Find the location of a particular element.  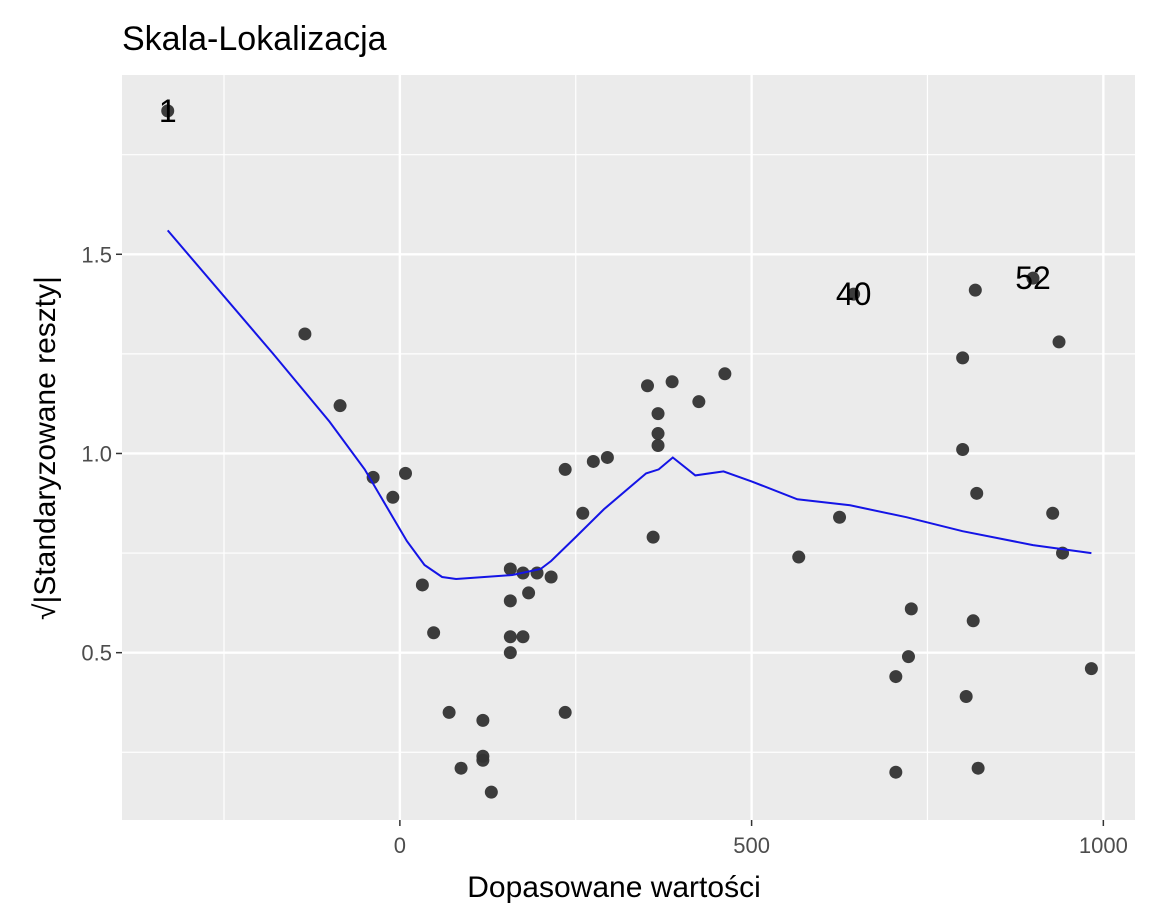

point-label: 1 is located at coordinates (168, 111).